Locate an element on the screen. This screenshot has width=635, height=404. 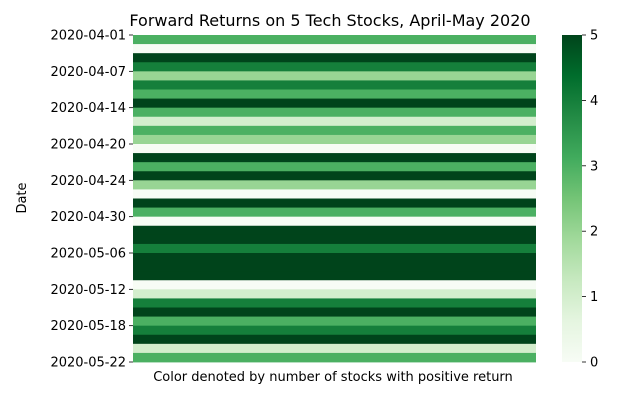
colorbar-tick-label: 2 is located at coordinates (594, 232).